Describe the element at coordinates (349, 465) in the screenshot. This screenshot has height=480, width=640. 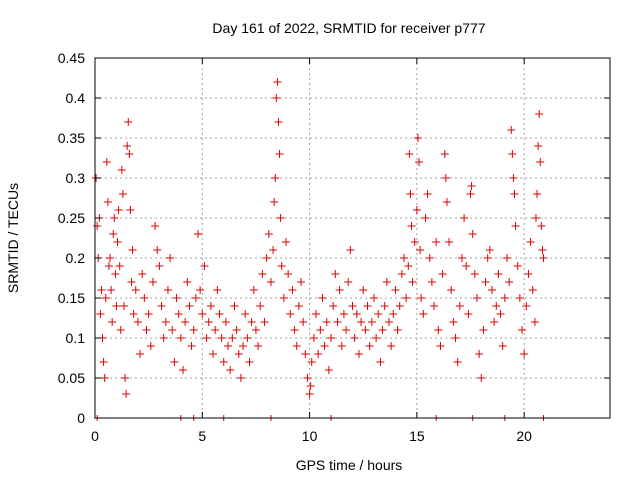
I see `x-axis-label: GPS time / hours` at that location.